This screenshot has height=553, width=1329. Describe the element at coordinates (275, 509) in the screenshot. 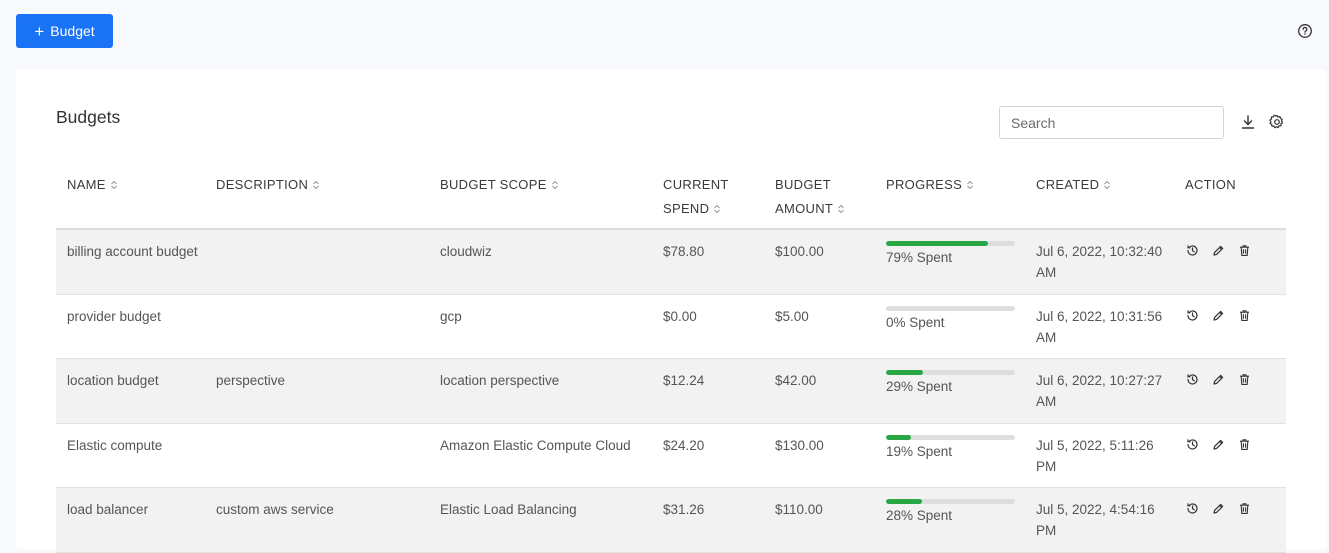

I see `budget-description: custom aws service` at that location.